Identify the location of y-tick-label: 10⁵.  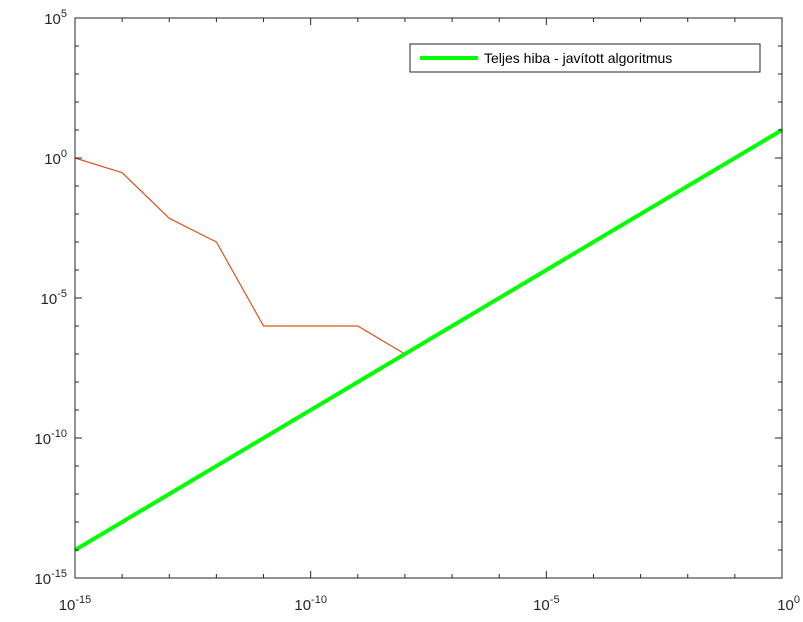
(55, 18).